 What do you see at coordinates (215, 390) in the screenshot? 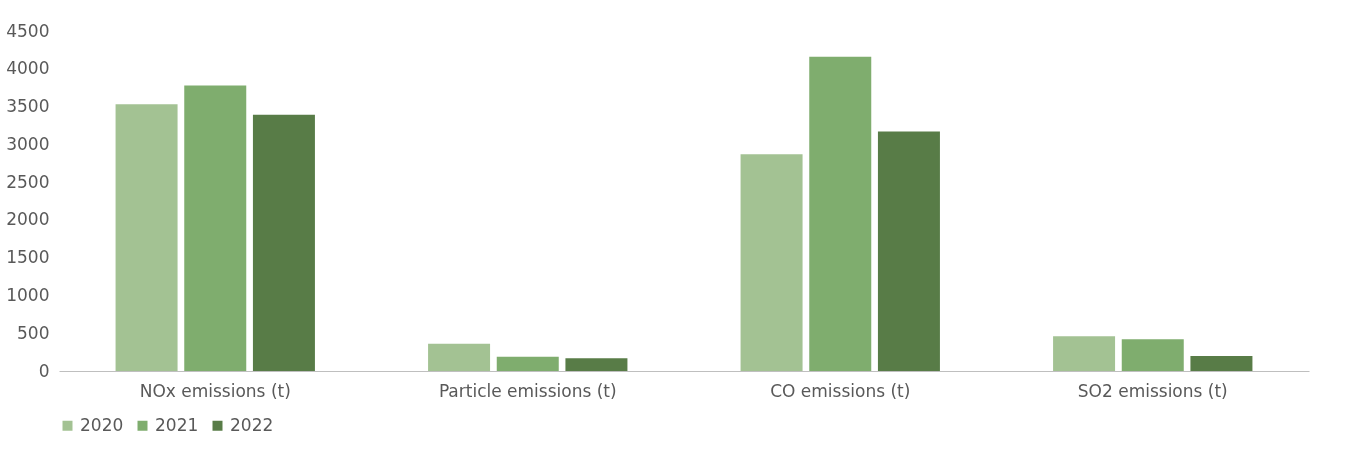
I see `x-tick-label: NOx emissions (t)` at bounding box center [215, 390].